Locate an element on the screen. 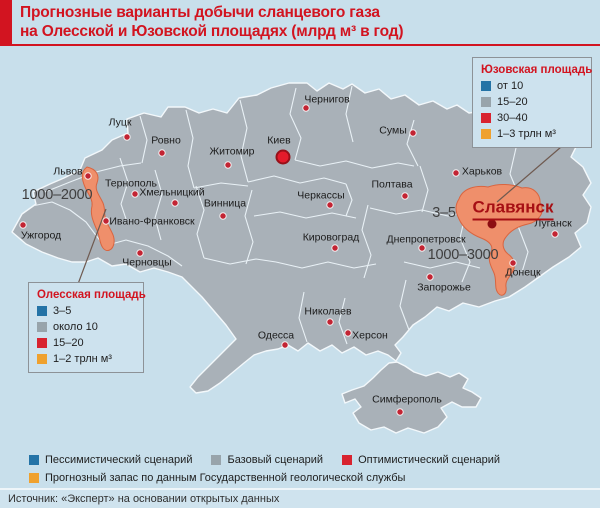 This screenshot has width=600, height=508. legend-label: от 10 is located at coordinates (510, 86).